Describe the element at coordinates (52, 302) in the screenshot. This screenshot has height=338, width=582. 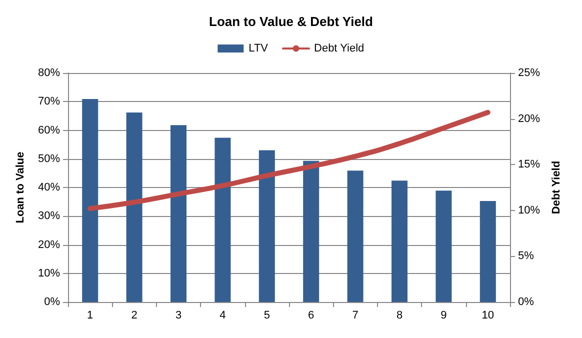
I see `y-tick-label: 0%` at that location.